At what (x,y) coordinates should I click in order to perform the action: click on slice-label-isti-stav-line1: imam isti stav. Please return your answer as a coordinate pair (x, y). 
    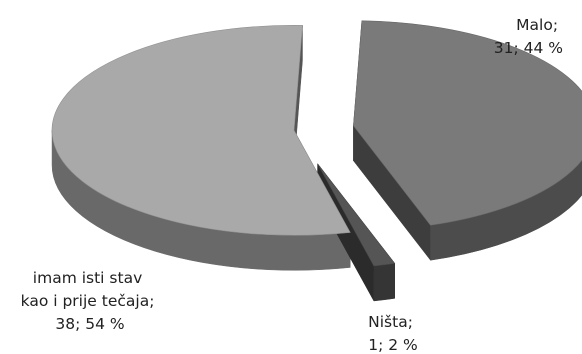
    Looking at the image, I should click on (87, 278).